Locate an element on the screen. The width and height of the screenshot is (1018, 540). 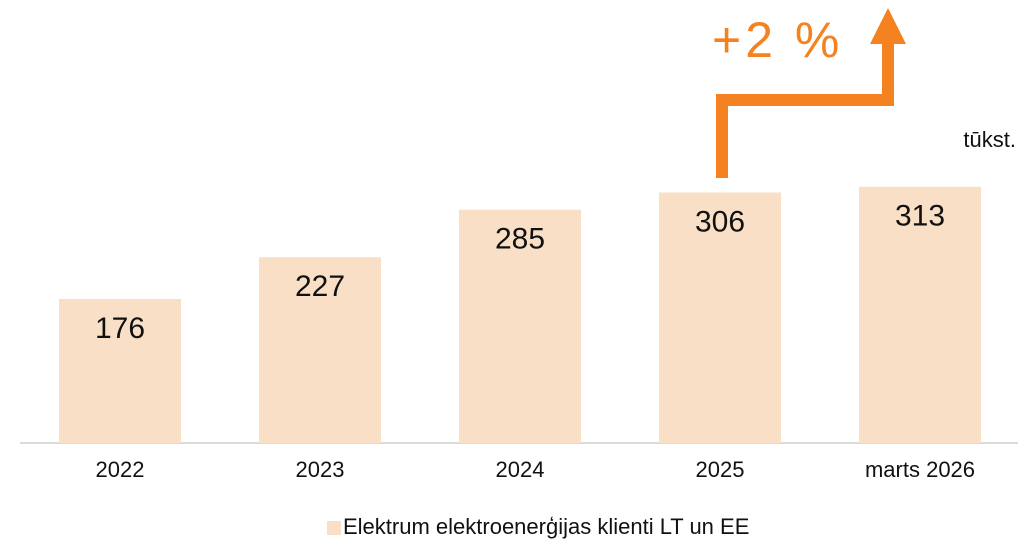
value-label: 227 is located at coordinates (320, 286).